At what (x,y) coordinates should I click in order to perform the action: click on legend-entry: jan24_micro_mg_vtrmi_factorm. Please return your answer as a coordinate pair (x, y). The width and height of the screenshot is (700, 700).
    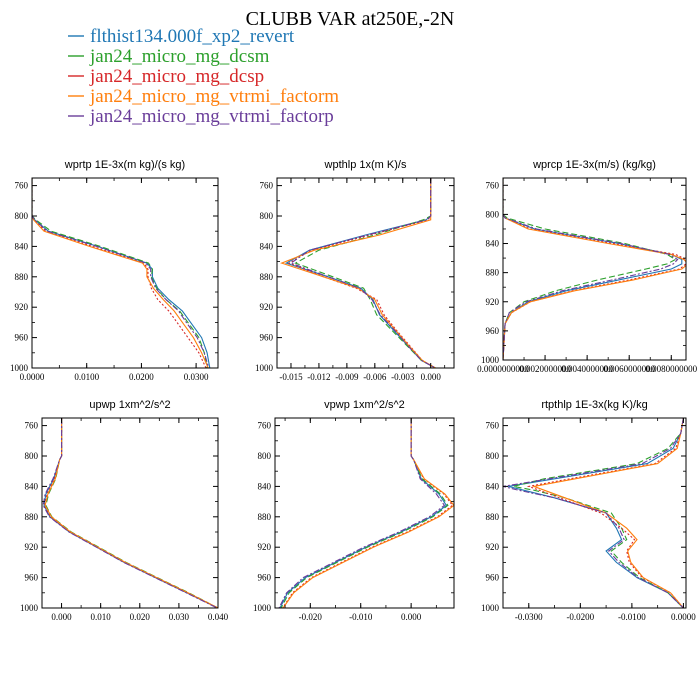
    Looking at the image, I should click on (203, 96).